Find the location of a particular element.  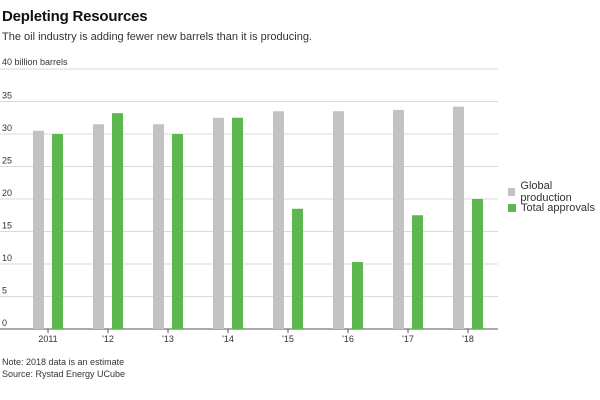

legend-item-production: Global production is located at coordinates (554, 192).